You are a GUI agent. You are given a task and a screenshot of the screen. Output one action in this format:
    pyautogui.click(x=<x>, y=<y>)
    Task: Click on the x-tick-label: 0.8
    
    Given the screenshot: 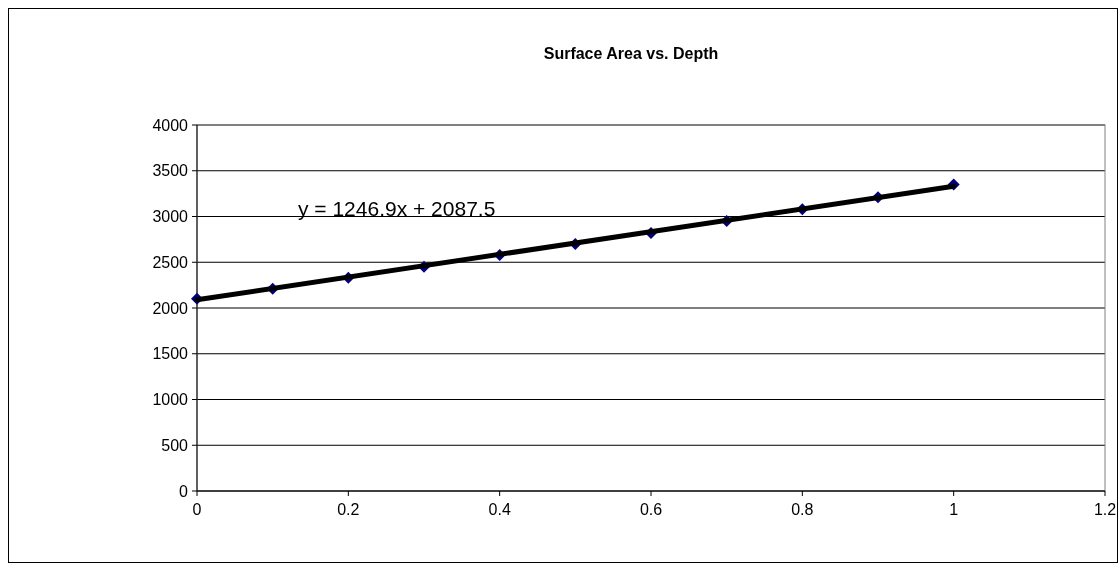 What is the action you would take?
    pyautogui.click(x=802, y=509)
    